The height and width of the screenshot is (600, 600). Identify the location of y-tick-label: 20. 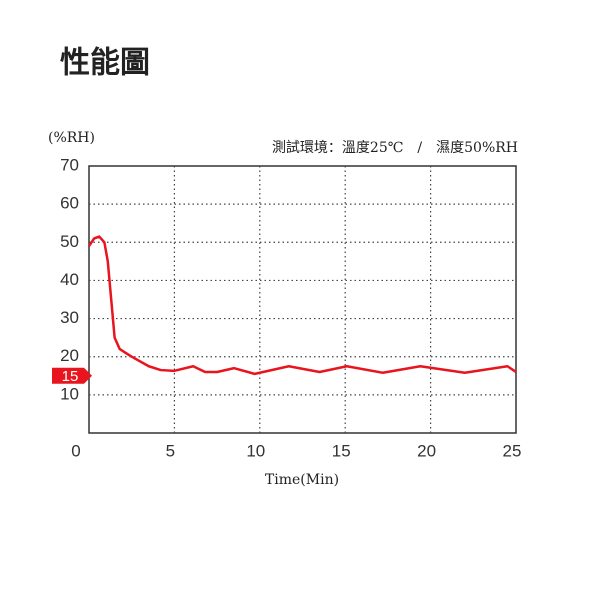
(69, 355).